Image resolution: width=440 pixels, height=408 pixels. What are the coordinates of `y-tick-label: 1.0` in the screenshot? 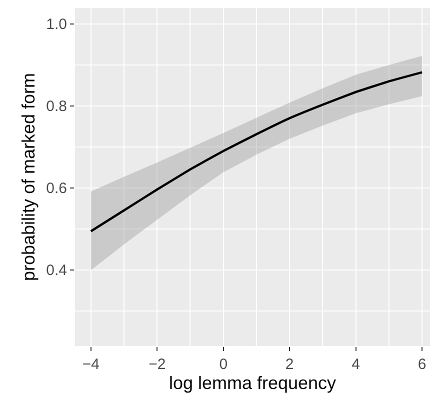 It's located at (56, 25).